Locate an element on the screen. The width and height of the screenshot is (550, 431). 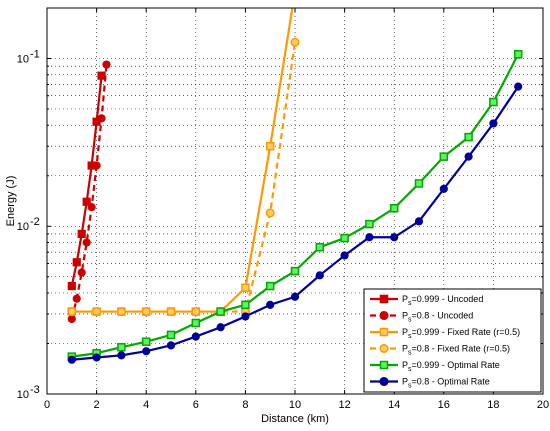
legend-entry-3: Ps=0.8 - Fixed Rate (r=0.5) is located at coordinates (440, 350).